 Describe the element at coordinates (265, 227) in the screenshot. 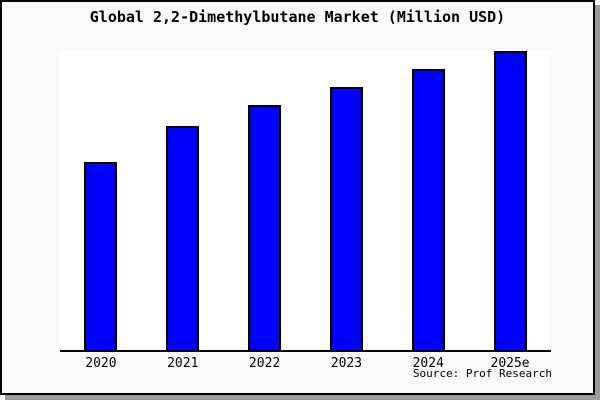

I see `bar-2022` at that location.